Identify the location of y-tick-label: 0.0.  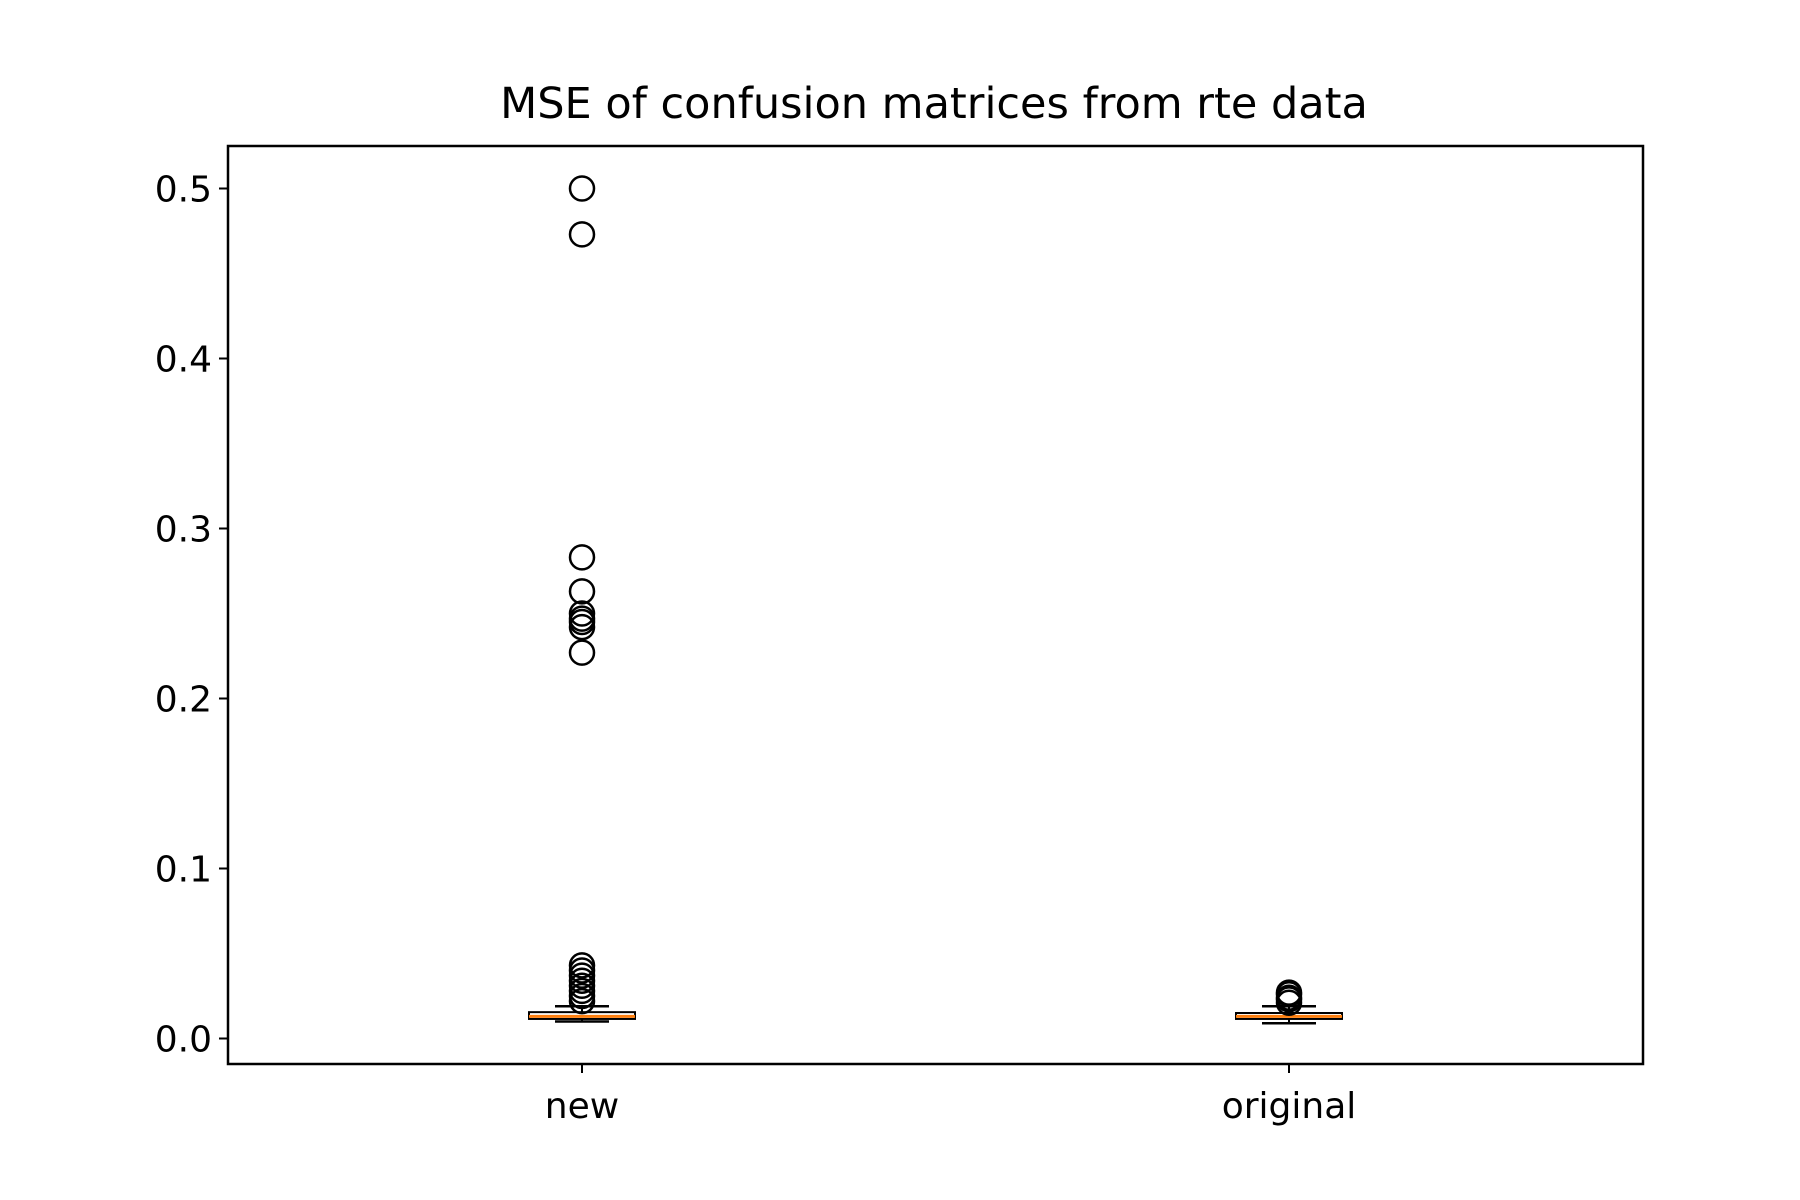
(183, 1040).